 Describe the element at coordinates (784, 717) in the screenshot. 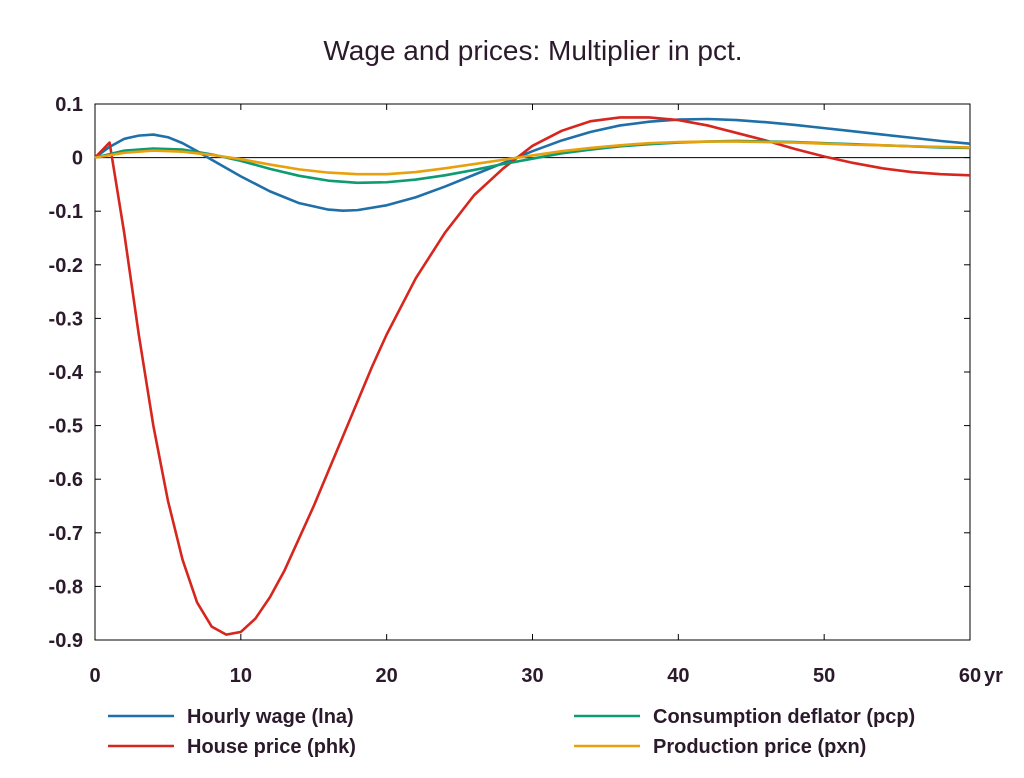

I see `legend-label-3: Consumption deflator (pcp)` at that location.